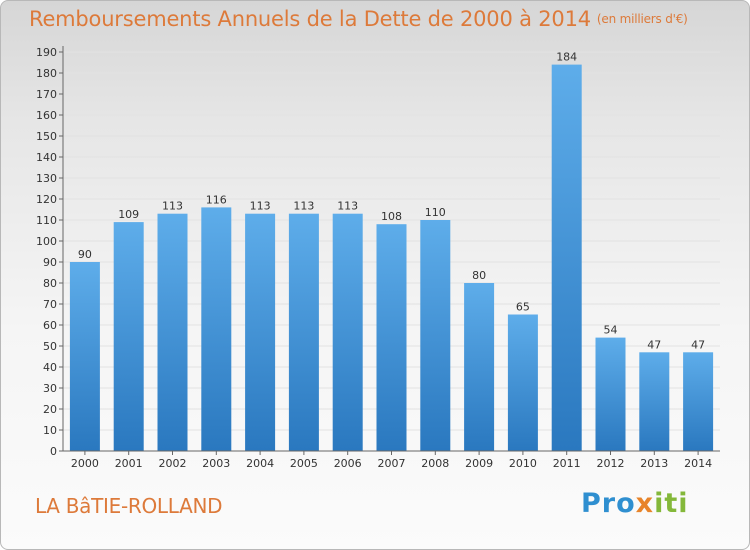 The height and width of the screenshot is (550, 750). Describe the element at coordinates (128, 214) in the screenshot. I see `data-label: 109` at that location.